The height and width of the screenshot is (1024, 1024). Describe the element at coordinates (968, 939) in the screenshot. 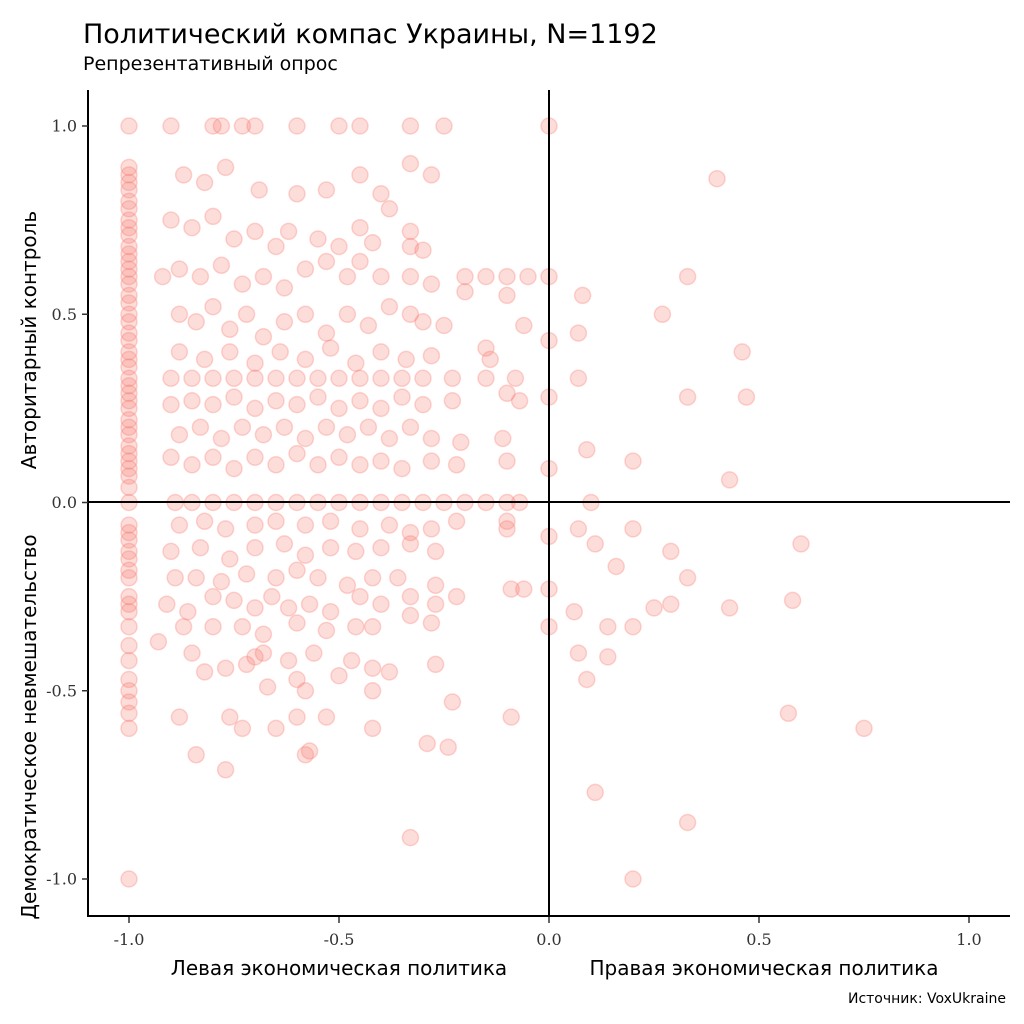

I see `x-tick-label: 1.0` at that location.